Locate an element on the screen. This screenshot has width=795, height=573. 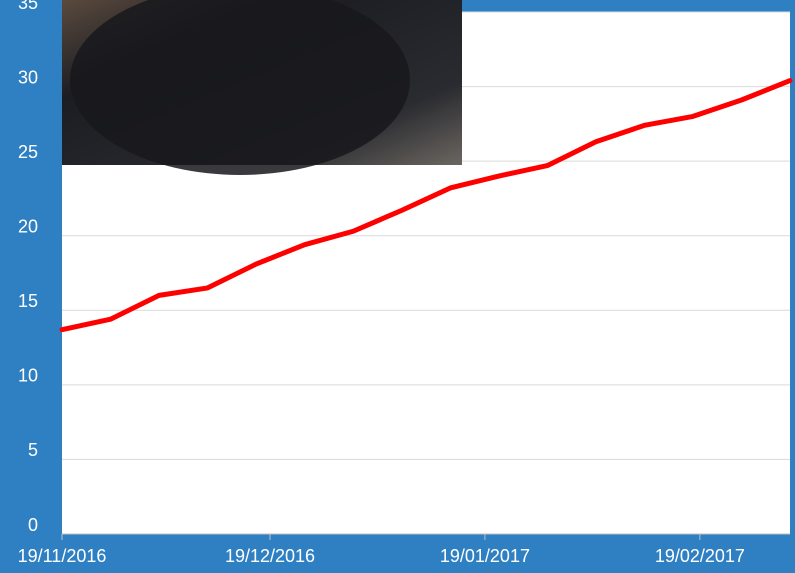
y-tick-label: 15 is located at coordinates (28, 301).